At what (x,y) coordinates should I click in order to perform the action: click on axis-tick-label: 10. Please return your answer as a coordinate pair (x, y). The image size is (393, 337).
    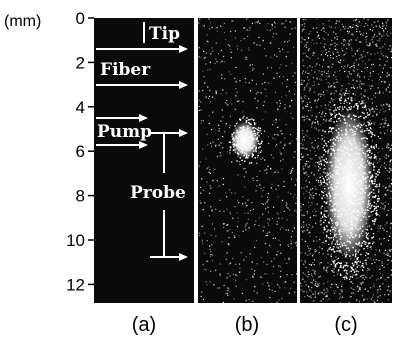
    Looking at the image, I should click on (75, 240).